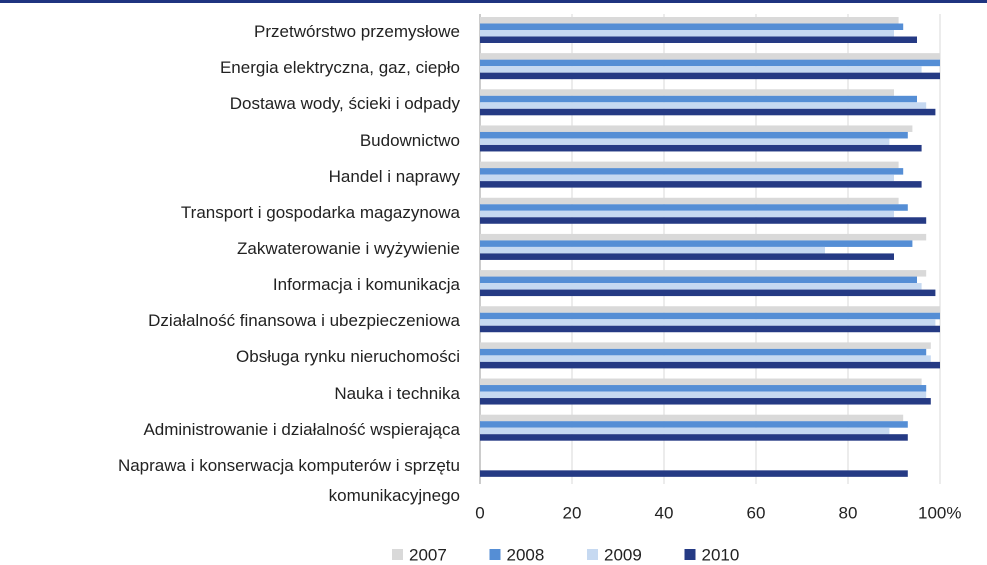 This screenshot has height=565, width=987. What do you see at coordinates (357, 32) in the screenshot?
I see `category-label: Przetwórstwo przemysłowe` at bounding box center [357, 32].